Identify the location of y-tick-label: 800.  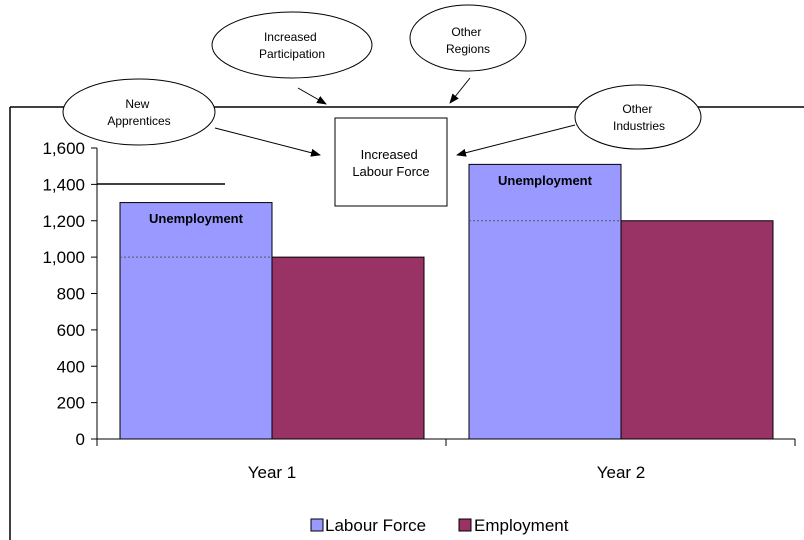
(71, 294).